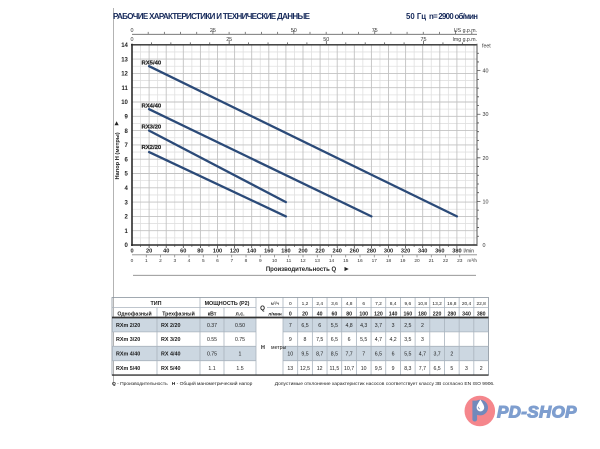 The image size is (600, 449). Describe the element at coordinates (262, 308) in the screenshot. I see `svg-text: Q` at that location.